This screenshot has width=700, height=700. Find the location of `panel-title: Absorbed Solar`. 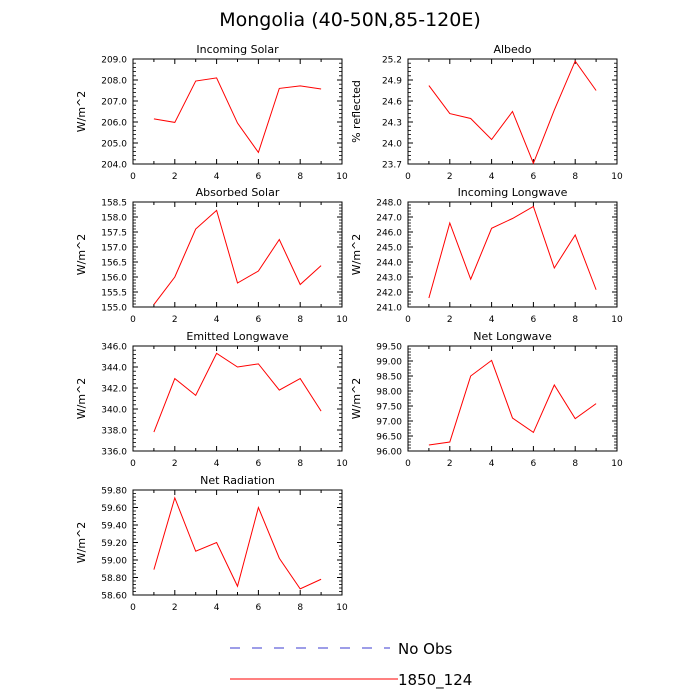

panel-title: Absorbed Solar is located at coordinates (238, 192).